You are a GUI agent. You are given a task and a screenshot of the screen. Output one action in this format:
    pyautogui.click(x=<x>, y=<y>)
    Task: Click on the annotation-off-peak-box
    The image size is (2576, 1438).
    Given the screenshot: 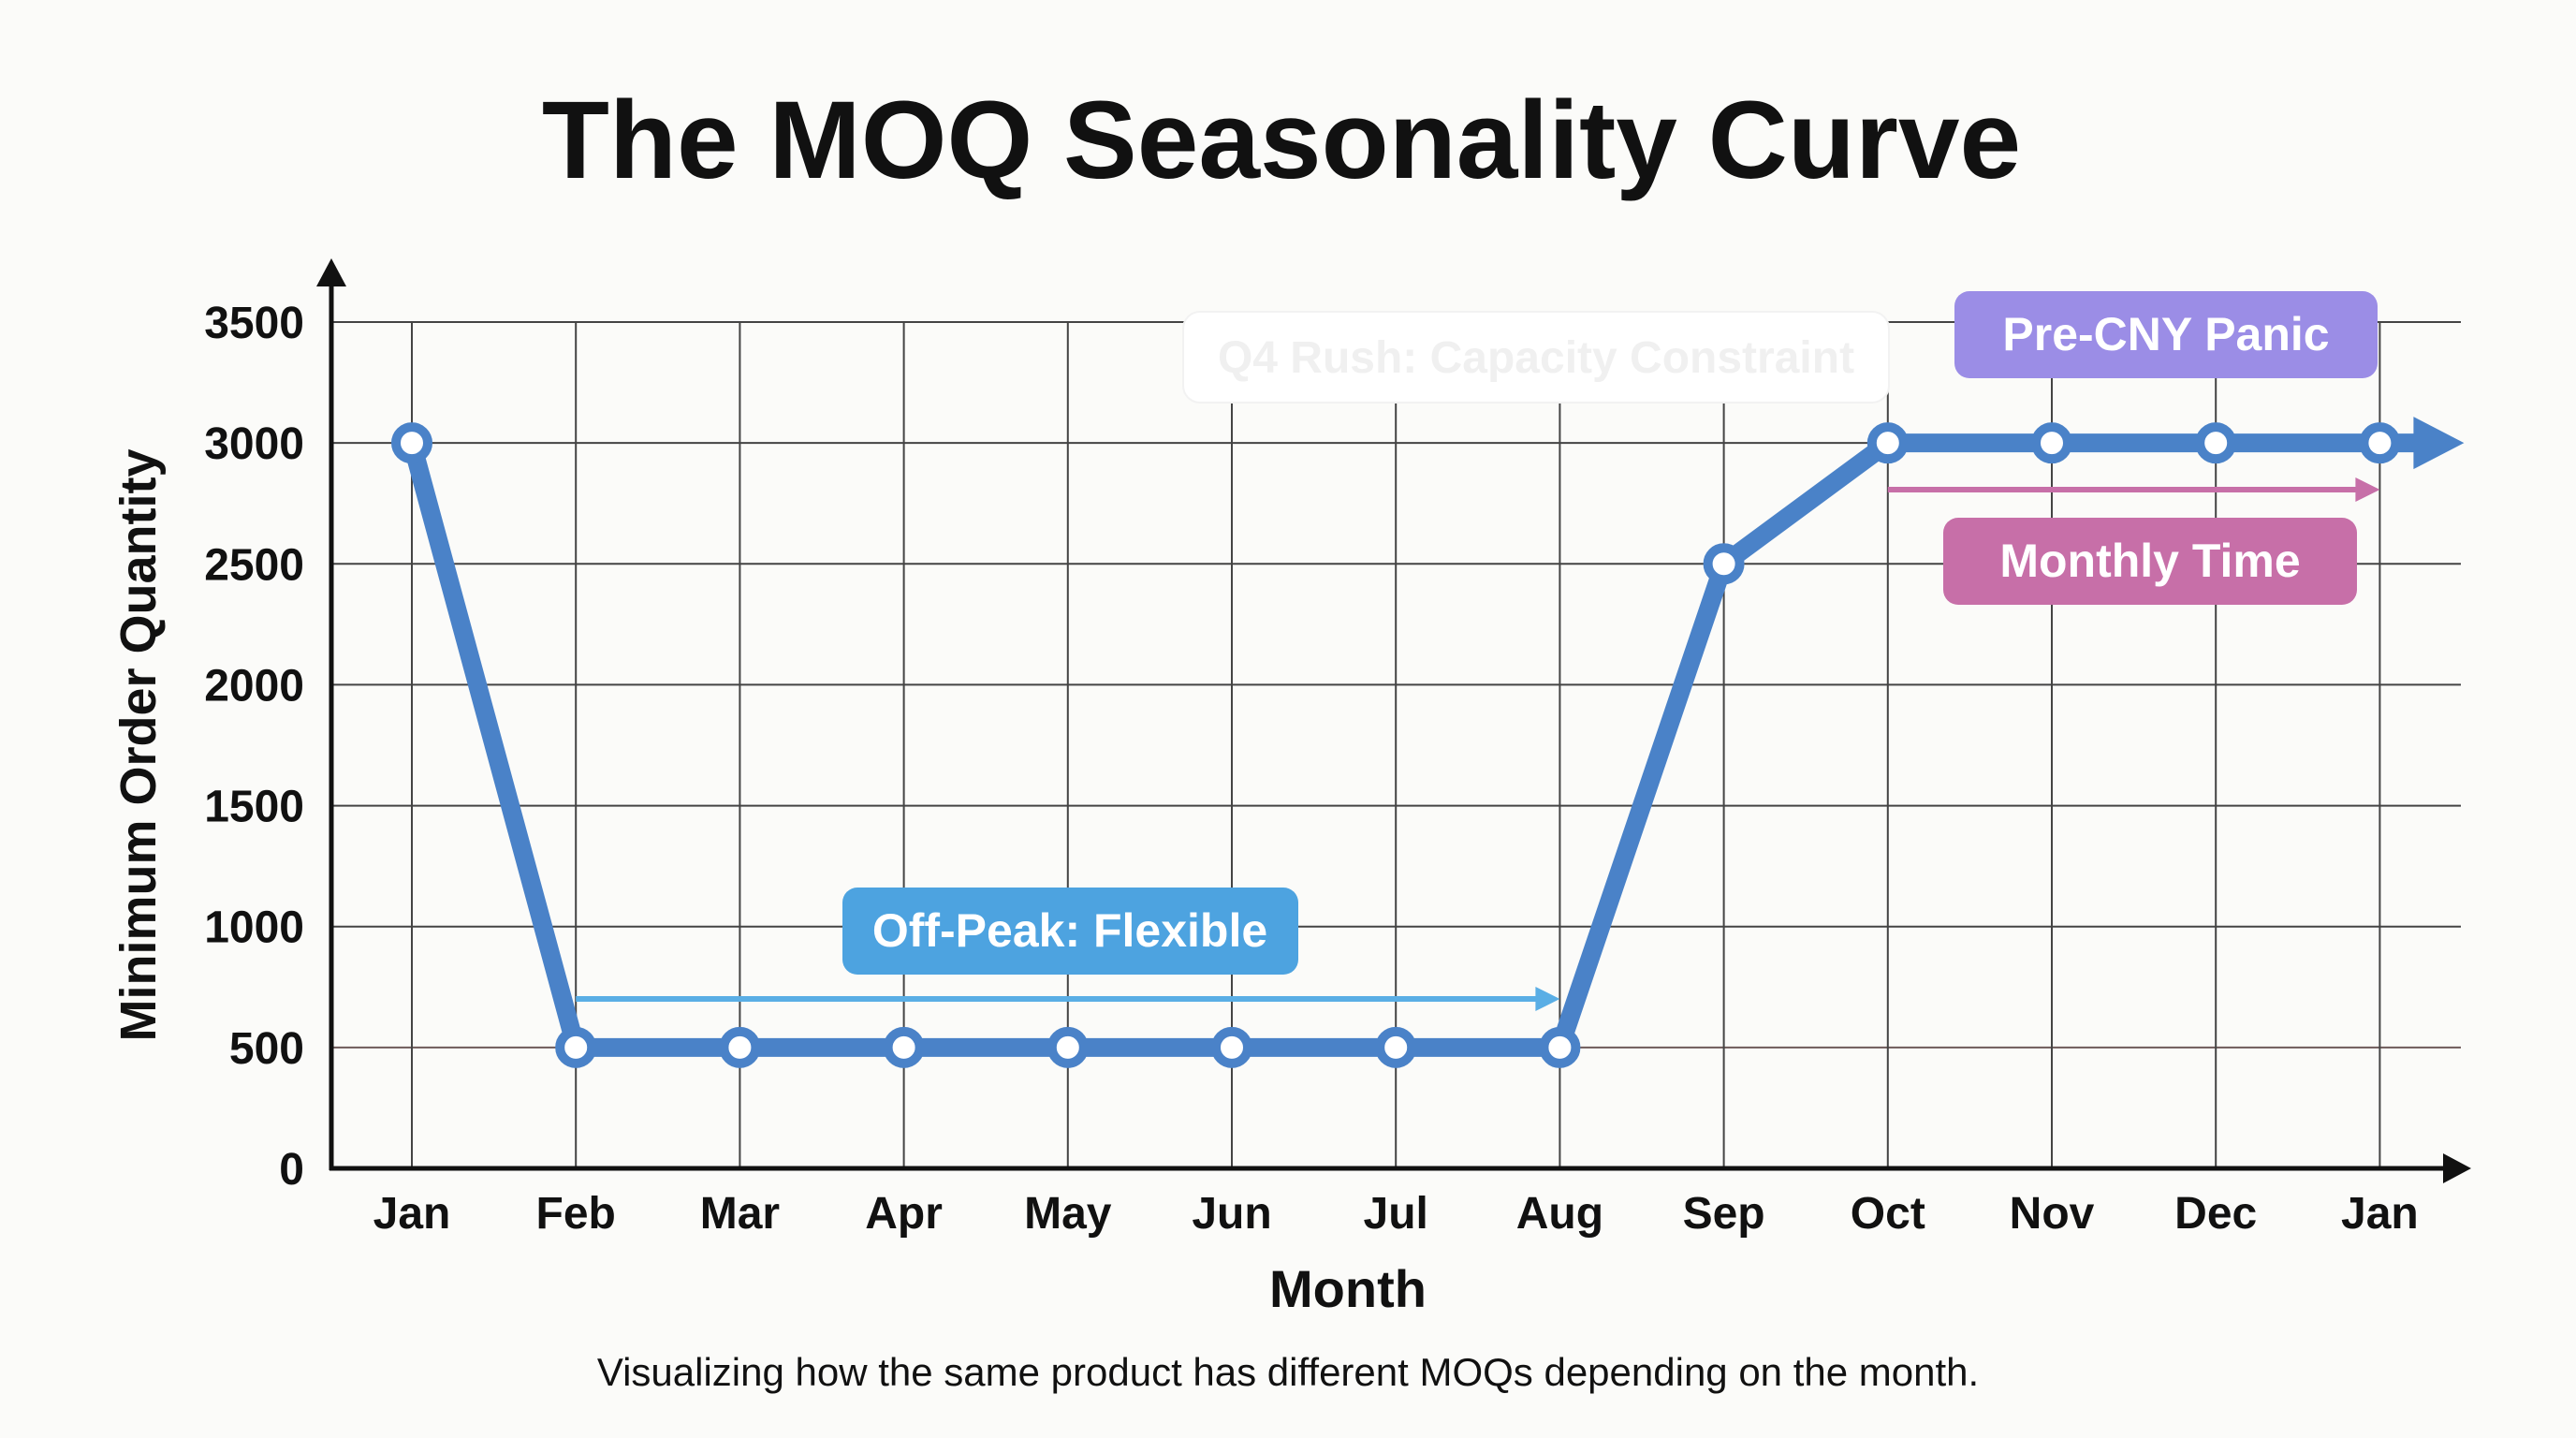 What is the action you would take?
    pyautogui.click(x=1070, y=931)
    